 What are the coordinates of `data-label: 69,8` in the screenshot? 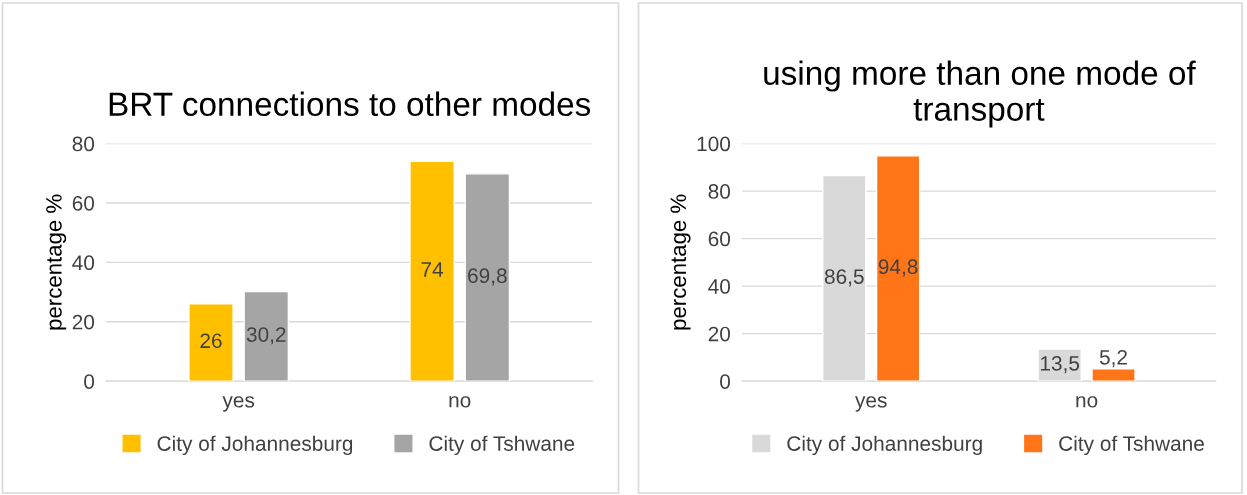 It's located at (487, 277).